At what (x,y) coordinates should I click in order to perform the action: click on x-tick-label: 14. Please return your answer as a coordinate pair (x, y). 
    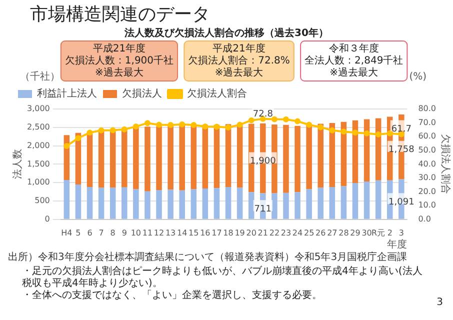
    Looking at the image, I should click on (182, 233).